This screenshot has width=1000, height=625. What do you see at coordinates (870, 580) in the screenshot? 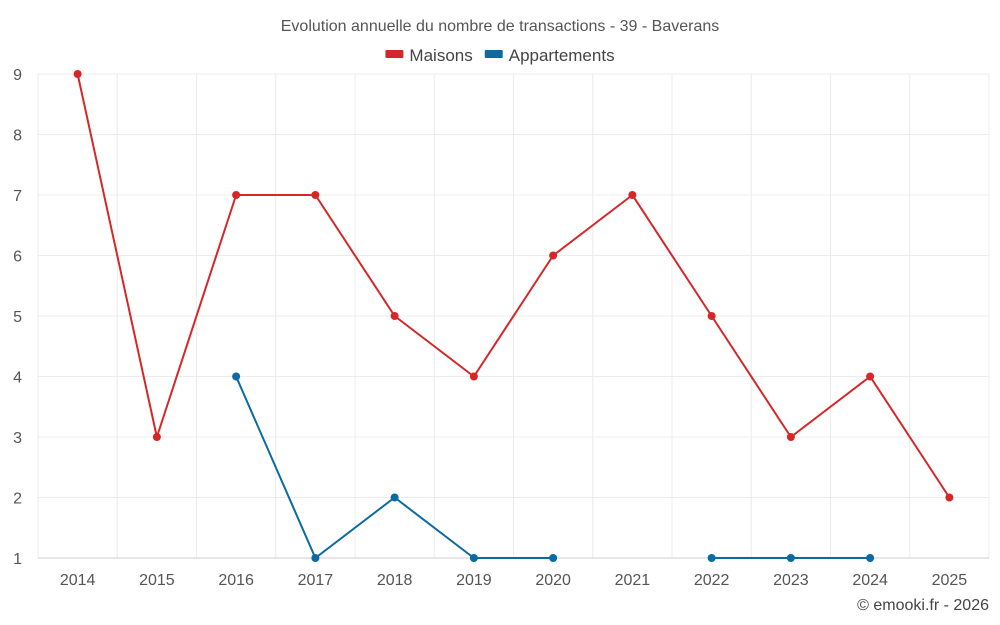
I see `x-tick-label-2024: 2024` at bounding box center [870, 580].